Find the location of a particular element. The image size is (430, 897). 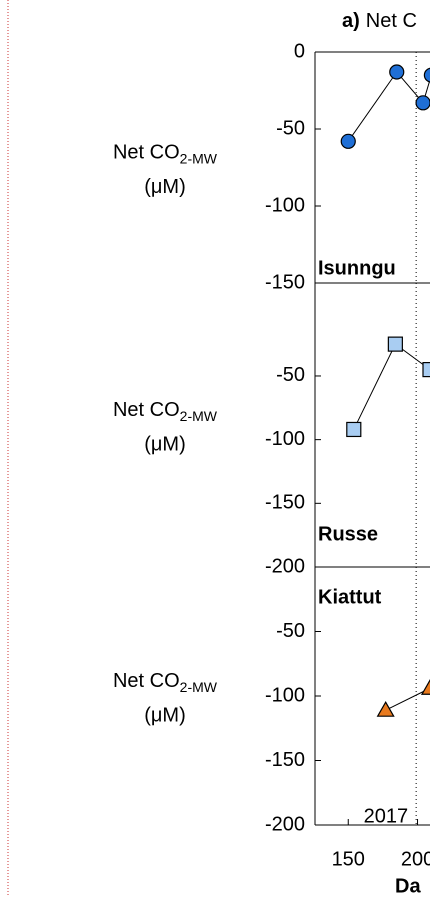

y-tick-label: 0 is located at coordinates (299, 51).